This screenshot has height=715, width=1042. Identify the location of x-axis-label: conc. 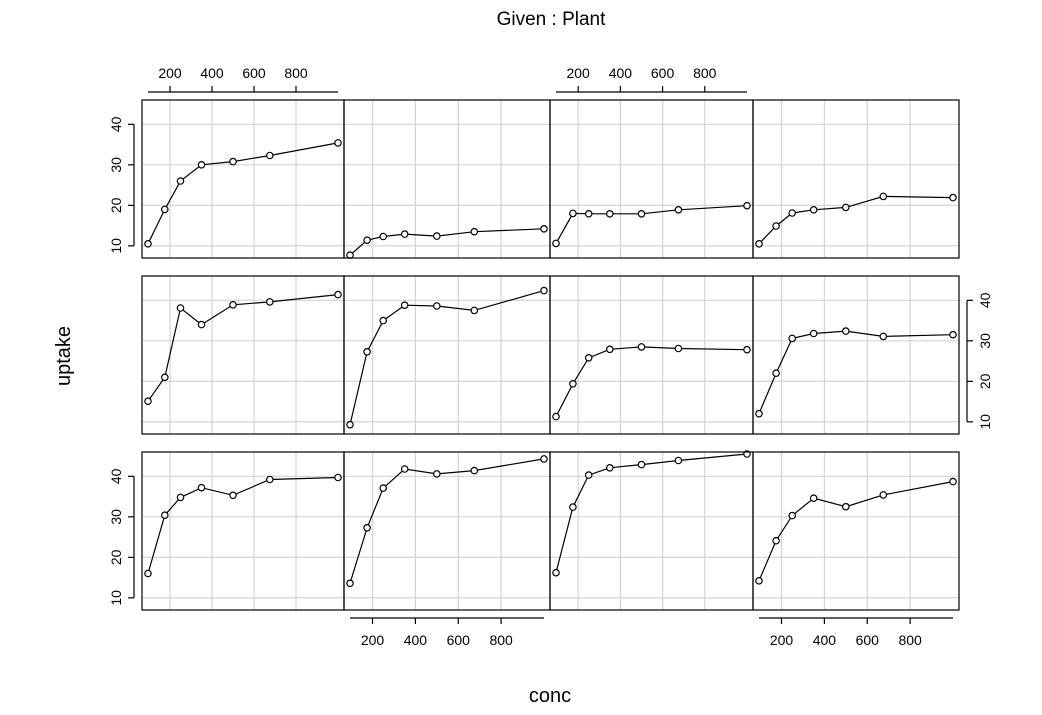
(550, 696).